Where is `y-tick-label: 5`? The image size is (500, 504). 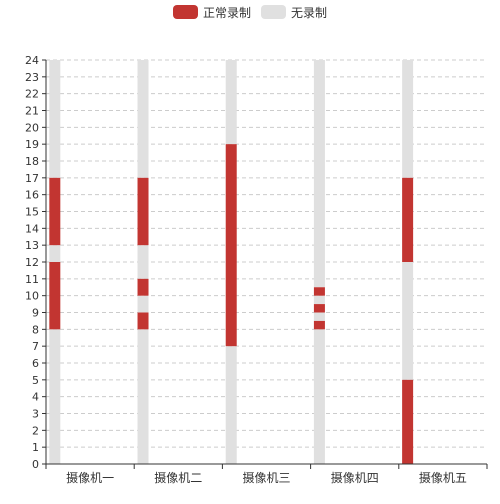 y-tick-label: 5 is located at coordinates (35, 380).